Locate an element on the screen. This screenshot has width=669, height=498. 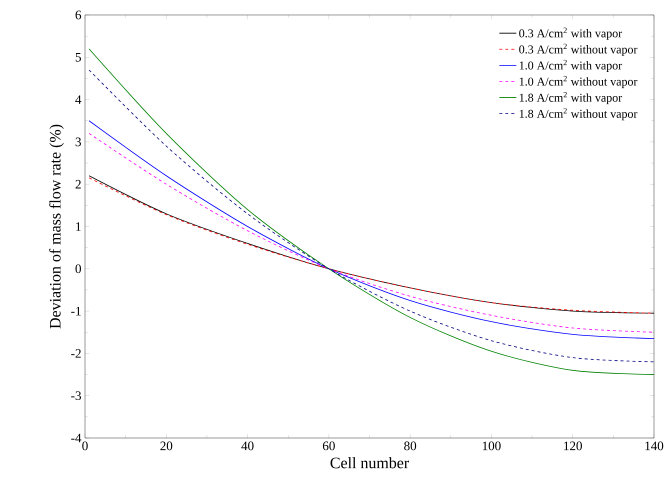
x-tick-label: 100 is located at coordinates (491, 446).